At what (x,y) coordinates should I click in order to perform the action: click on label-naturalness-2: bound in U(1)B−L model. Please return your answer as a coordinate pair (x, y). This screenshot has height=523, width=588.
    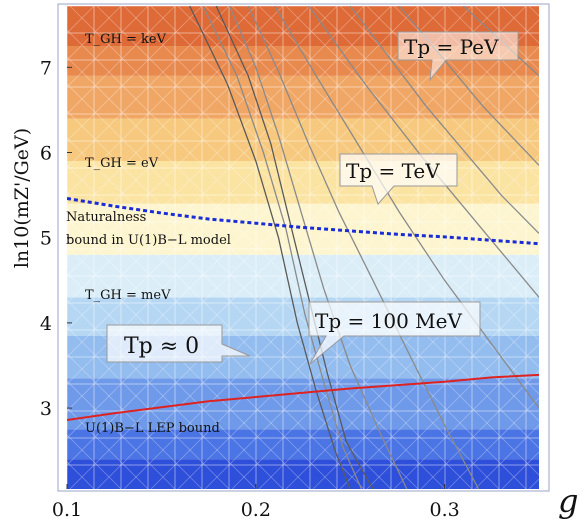
    Looking at the image, I should click on (148, 240).